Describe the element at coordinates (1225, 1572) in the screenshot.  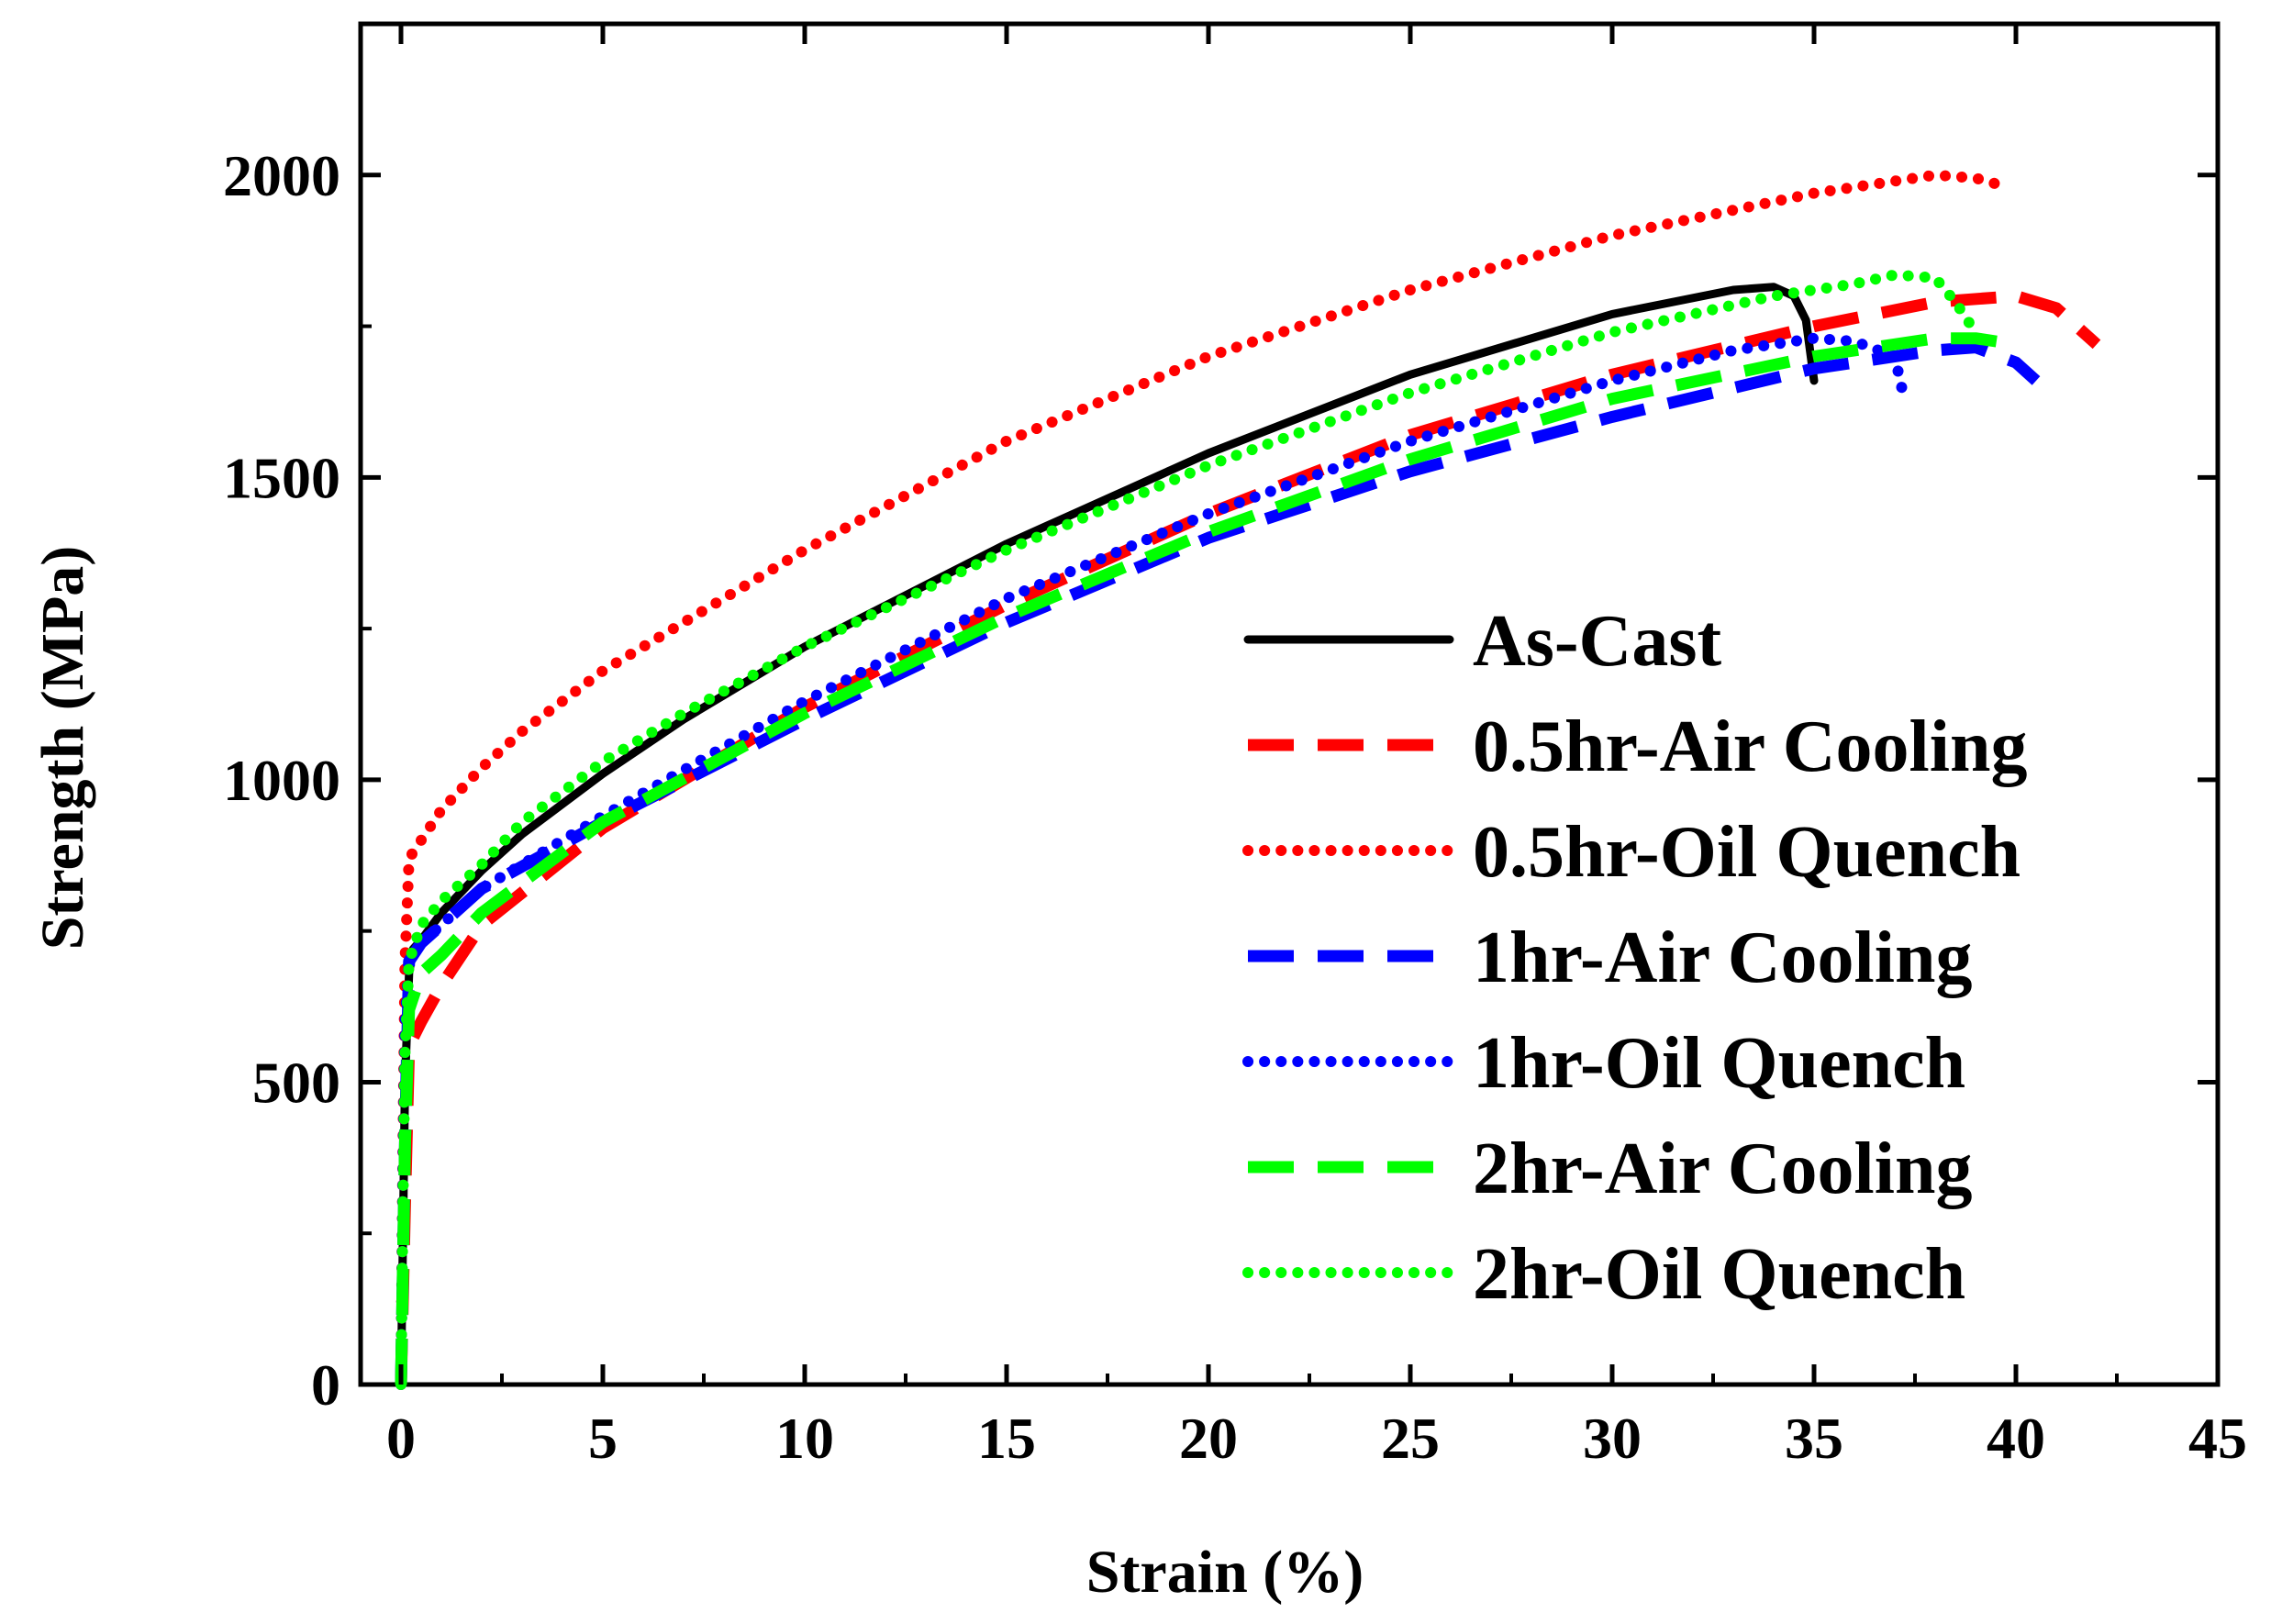
I see `x-axis-title: Strain (%)` at that location.